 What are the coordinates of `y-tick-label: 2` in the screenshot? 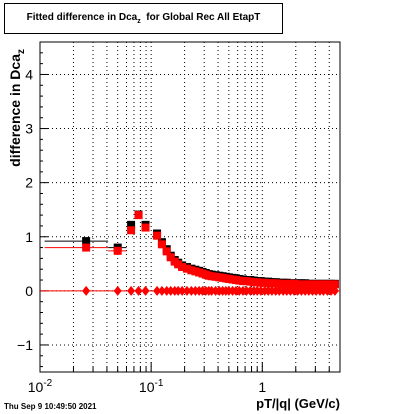 It's located at (29, 183).